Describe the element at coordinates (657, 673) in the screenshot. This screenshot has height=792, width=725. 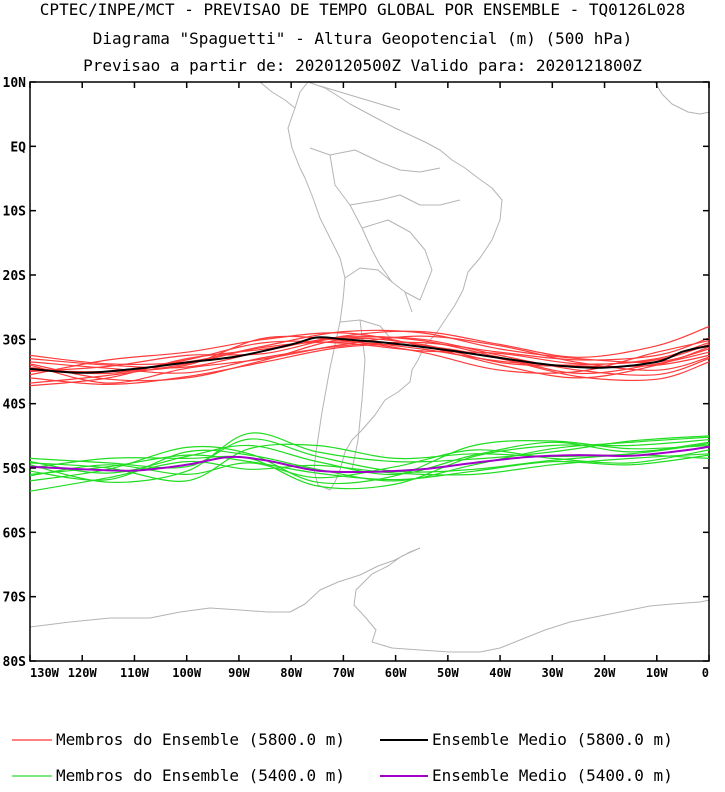
I see `lon-label: 10W` at that location.